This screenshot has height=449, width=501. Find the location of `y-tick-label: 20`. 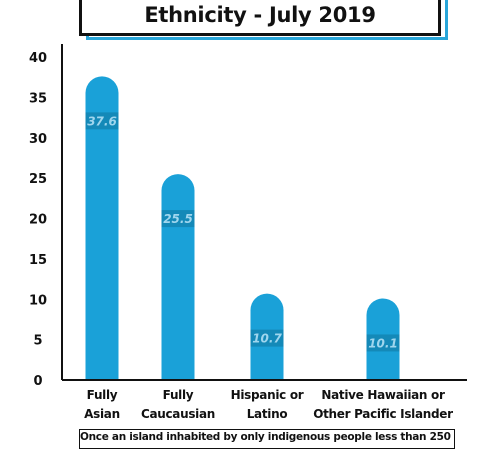

y-tick-label: 20 is located at coordinates (38, 220).